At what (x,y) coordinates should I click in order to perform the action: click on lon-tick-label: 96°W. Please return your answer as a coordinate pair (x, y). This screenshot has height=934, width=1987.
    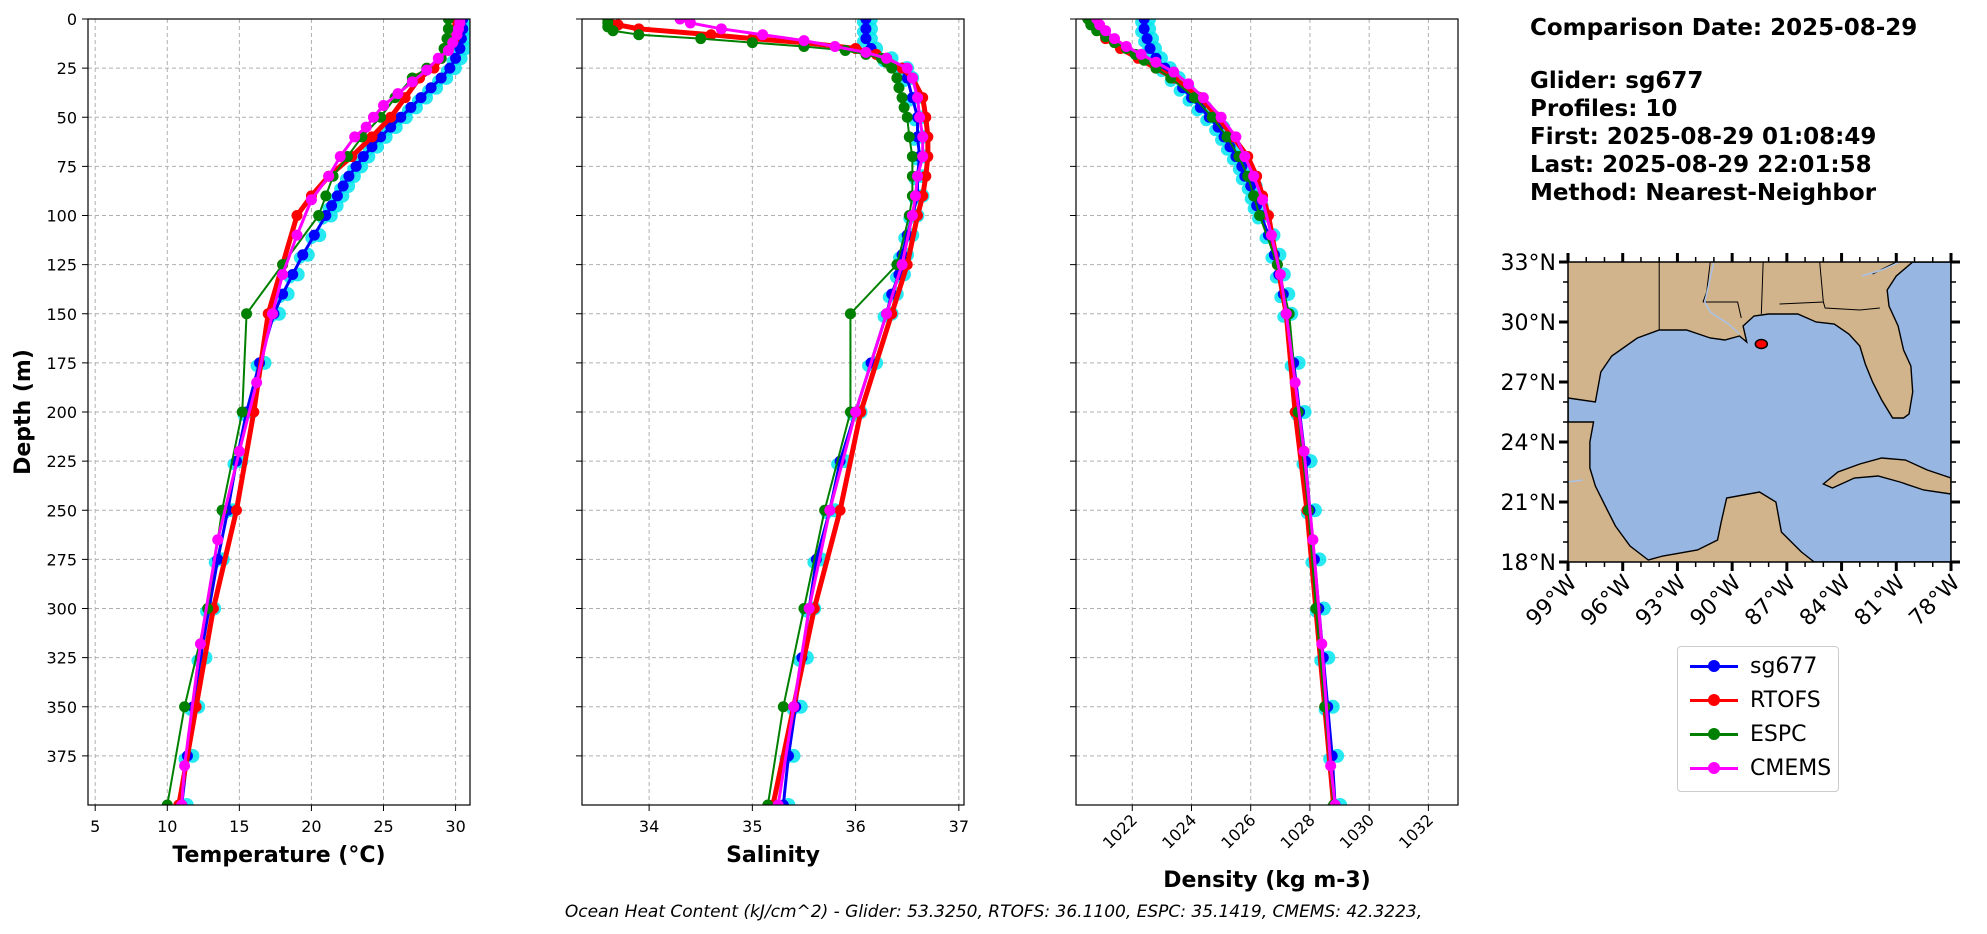
    Looking at the image, I should click on (1606, 600).